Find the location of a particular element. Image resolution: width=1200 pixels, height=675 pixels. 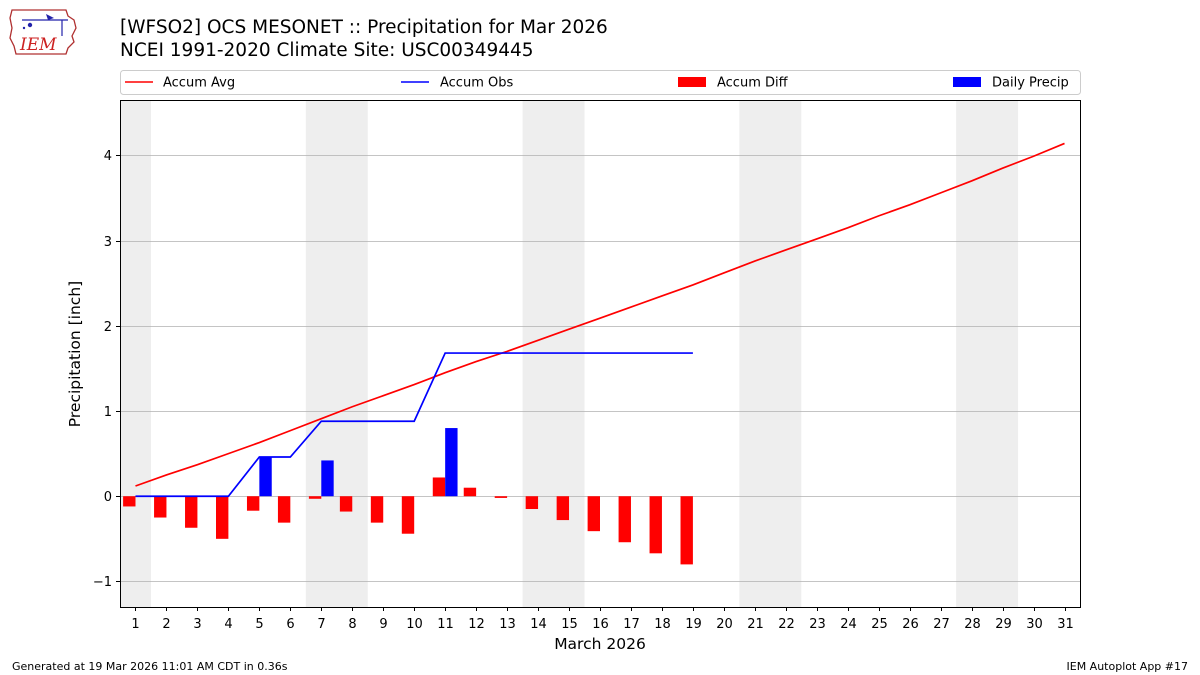

y-tick-label: 4 is located at coordinates (108, 156).